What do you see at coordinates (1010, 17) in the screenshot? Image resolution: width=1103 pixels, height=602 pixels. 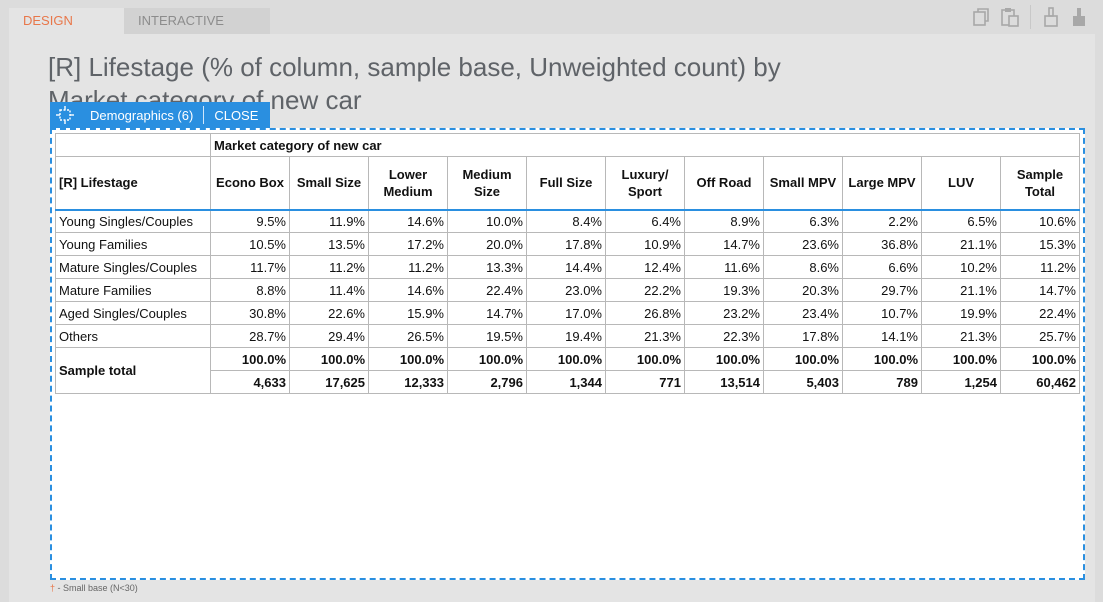 I see `paste-icon` at bounding box center [1010, 17].